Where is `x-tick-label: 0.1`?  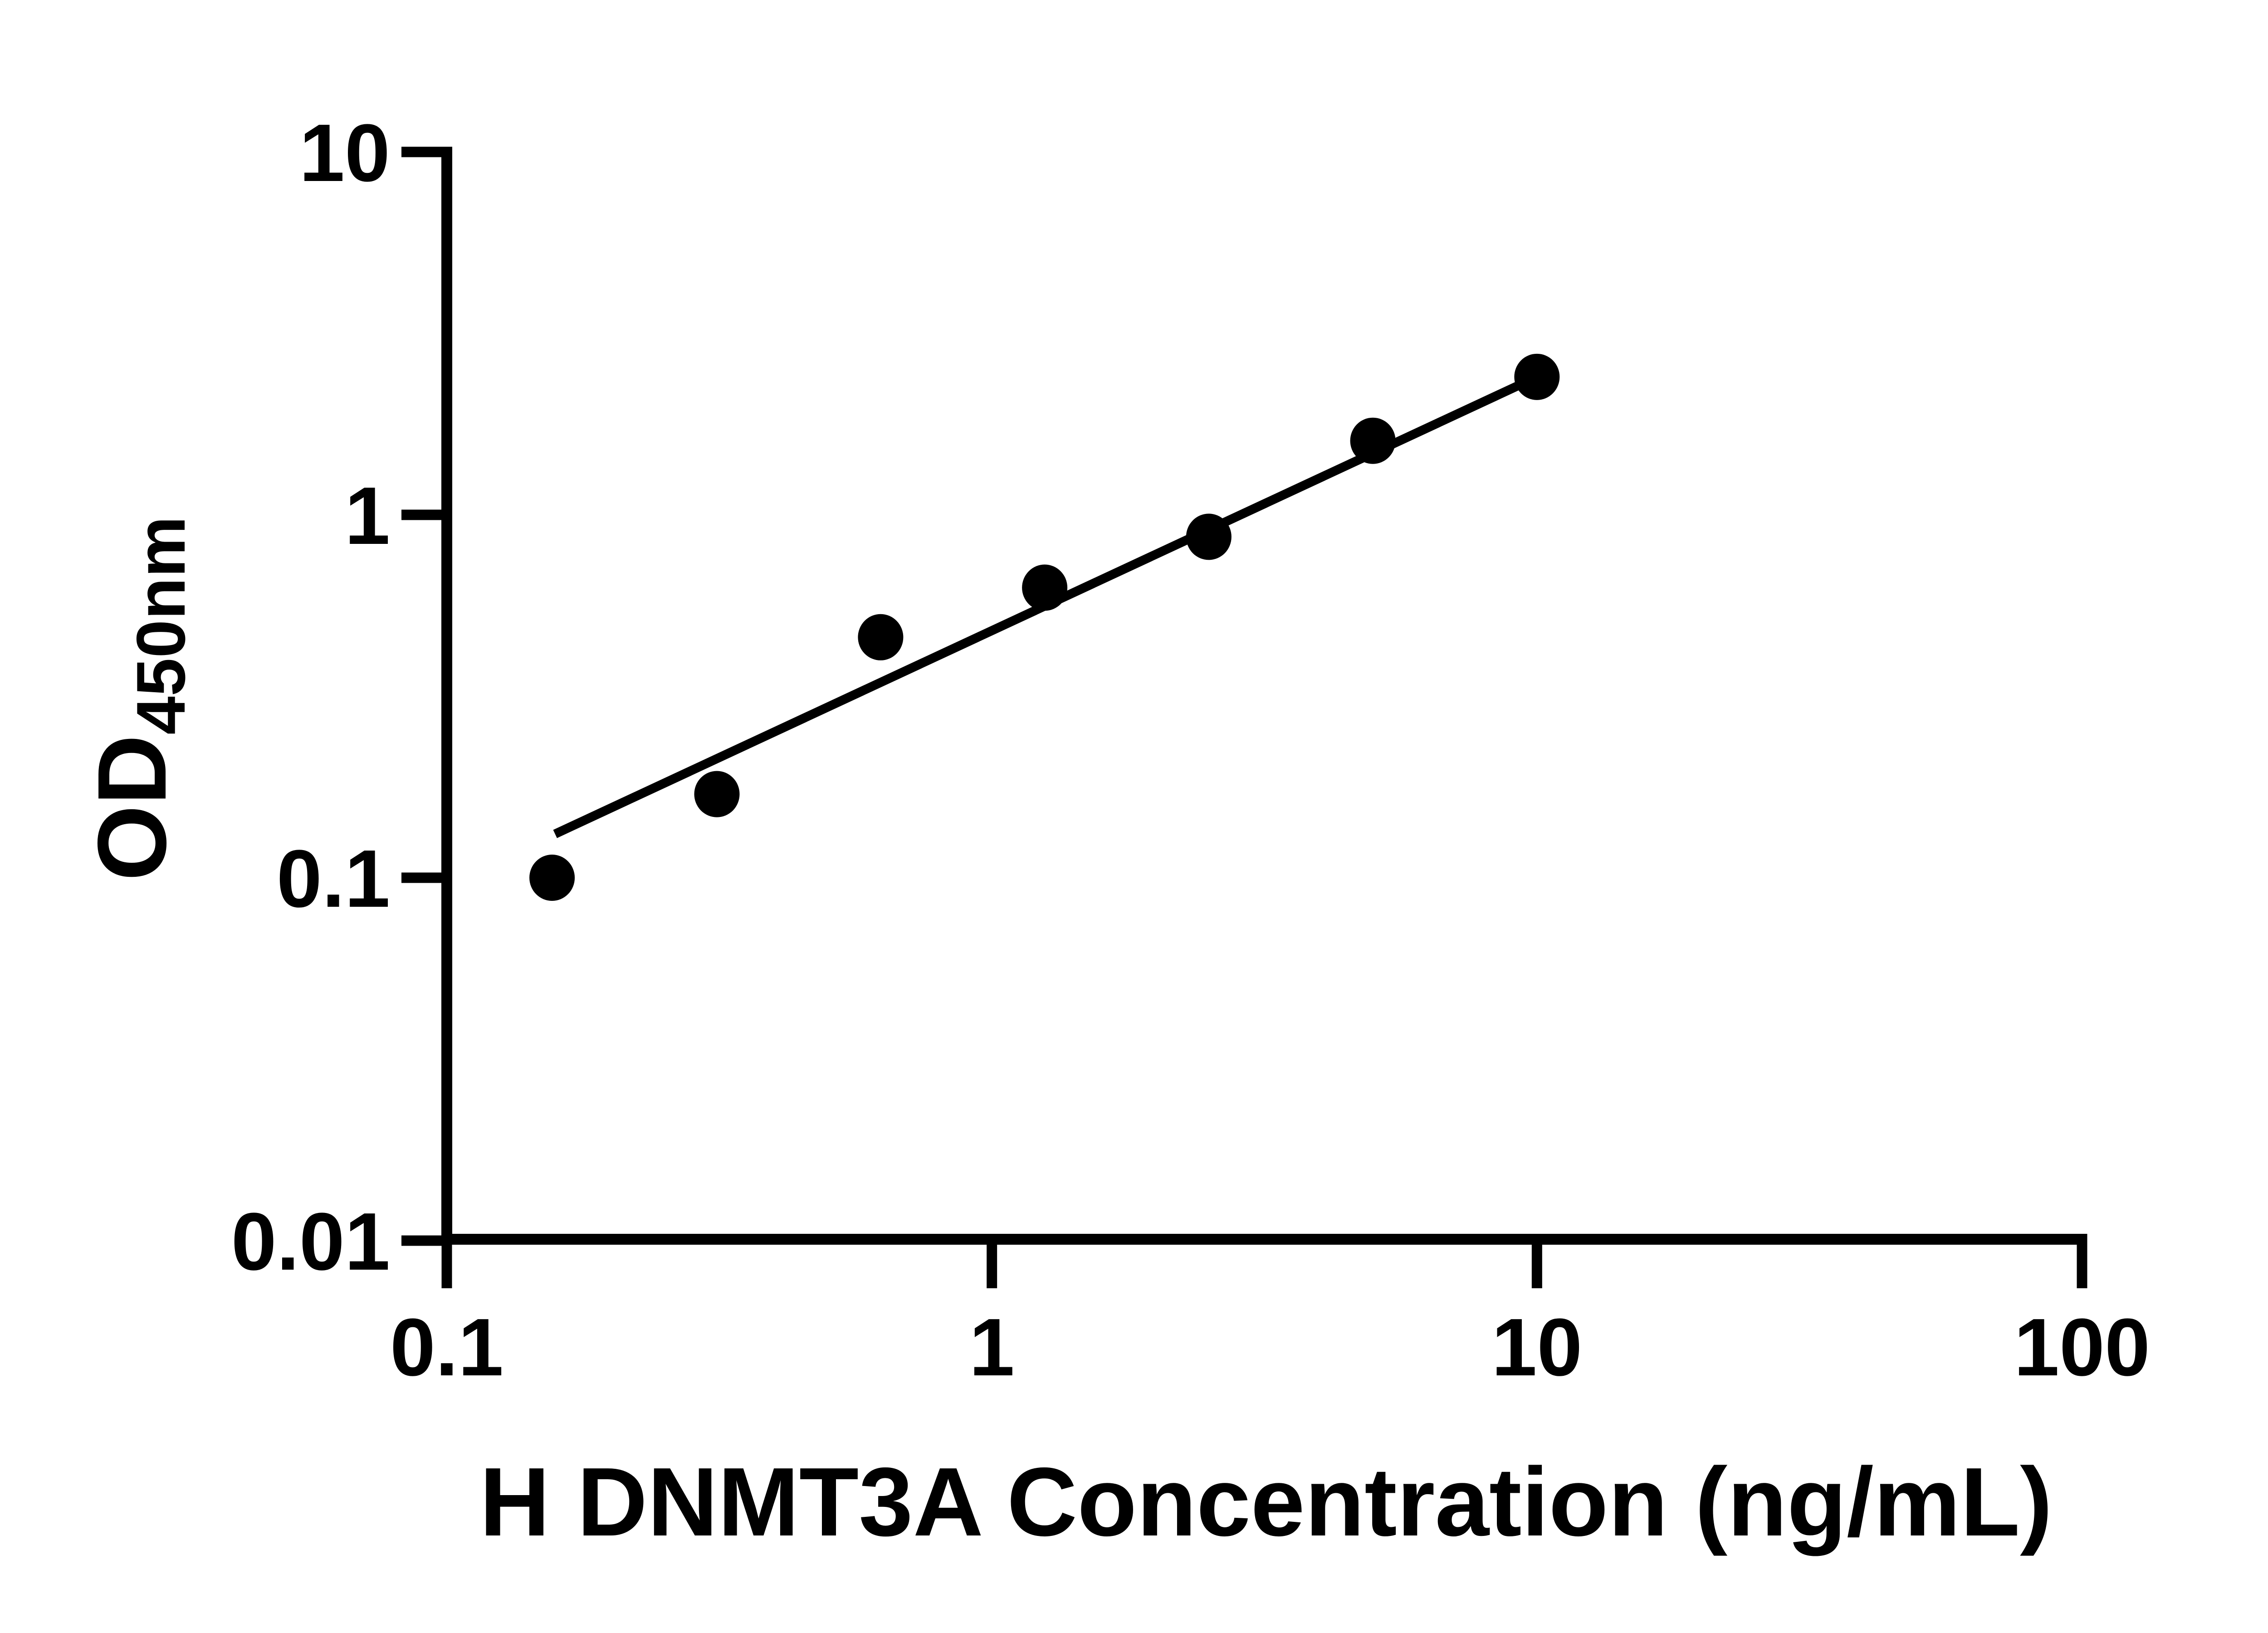 x-tick-label: 0.1 is located at coordinates (447, 1347).